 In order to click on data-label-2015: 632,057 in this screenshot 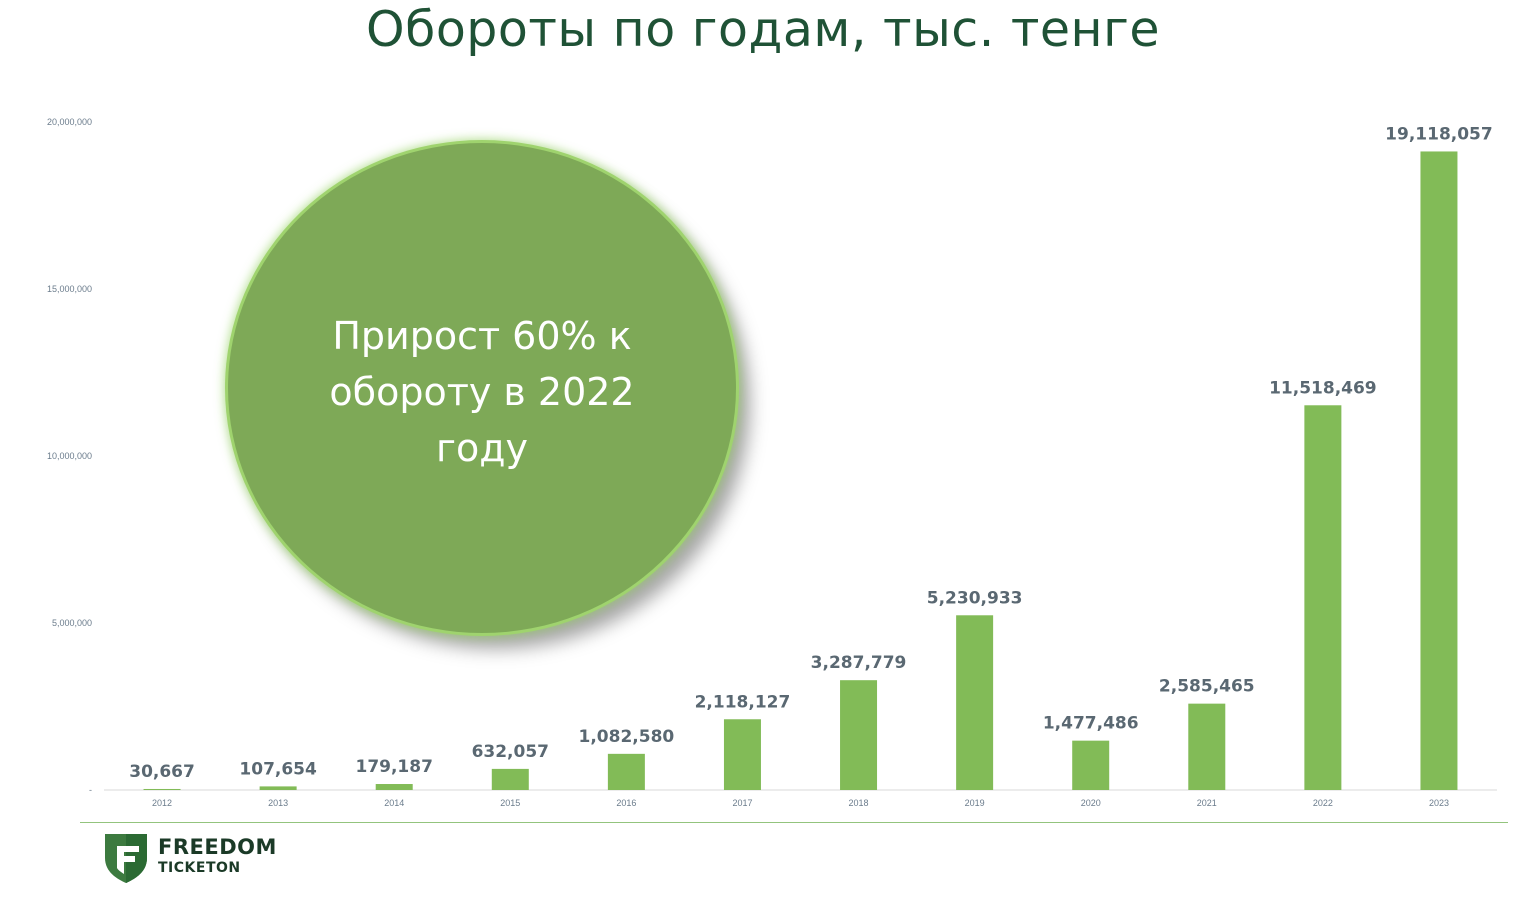, I will do `click(510, 752)`.